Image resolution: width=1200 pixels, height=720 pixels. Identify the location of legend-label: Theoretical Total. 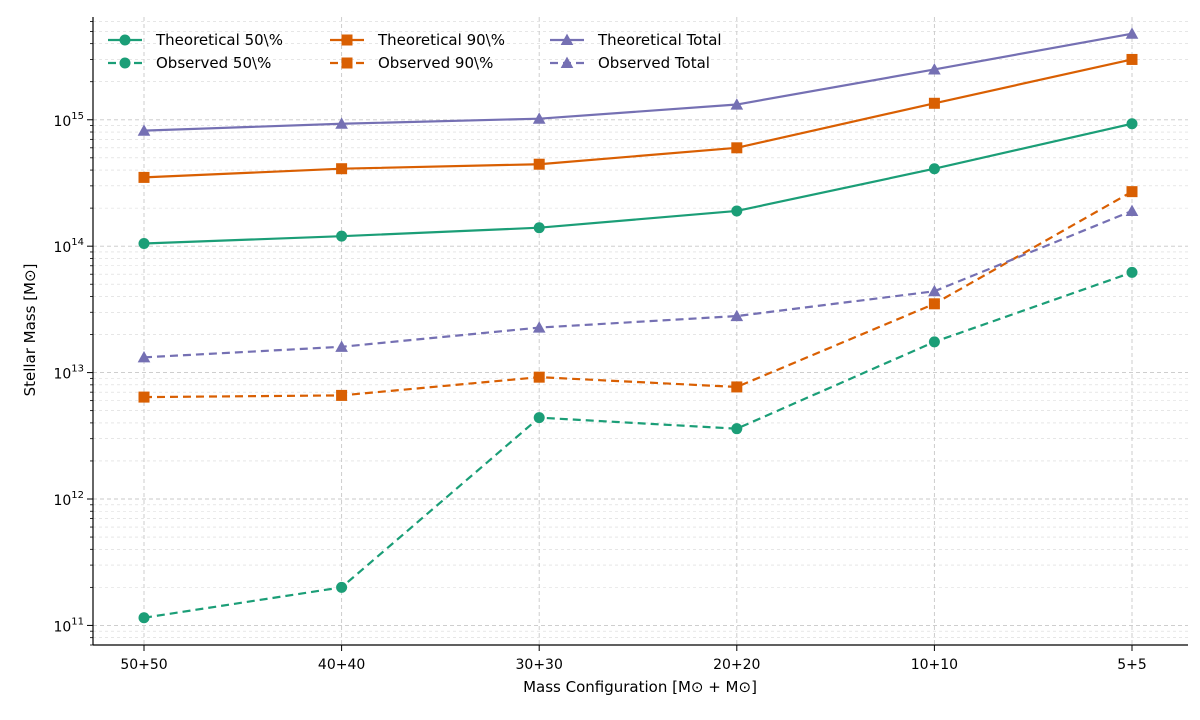
(659, 40).